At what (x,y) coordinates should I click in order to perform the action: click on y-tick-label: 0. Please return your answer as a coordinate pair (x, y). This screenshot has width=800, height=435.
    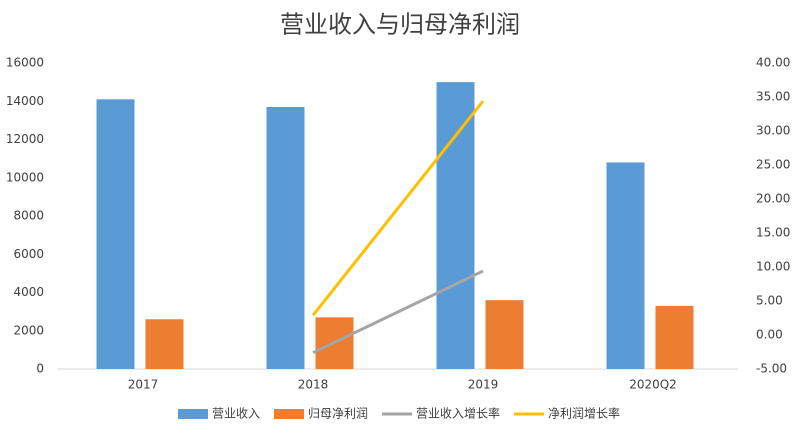
    Looking at the image, I should click on (40, 369).